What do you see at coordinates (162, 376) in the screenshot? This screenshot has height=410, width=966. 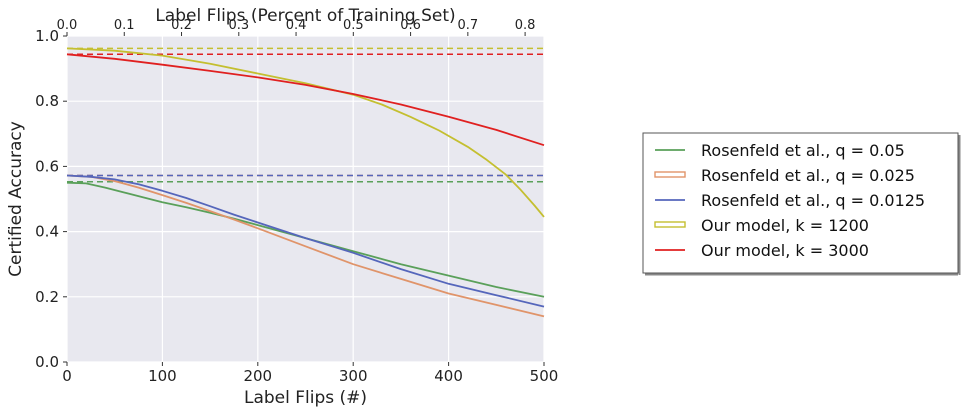 I see `x-tick-label: 100` at bounding box center [162, 376].